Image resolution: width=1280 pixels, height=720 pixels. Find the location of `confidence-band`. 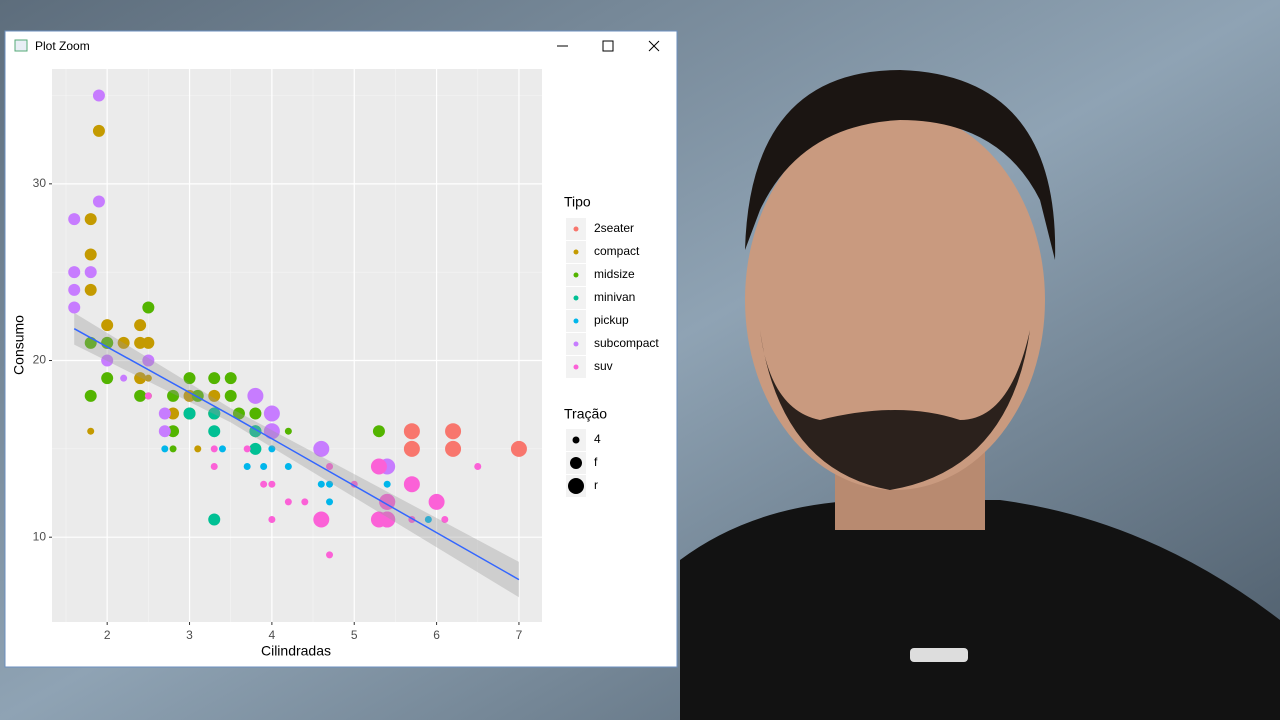

confidence-band is located at coordinates (296, 455).